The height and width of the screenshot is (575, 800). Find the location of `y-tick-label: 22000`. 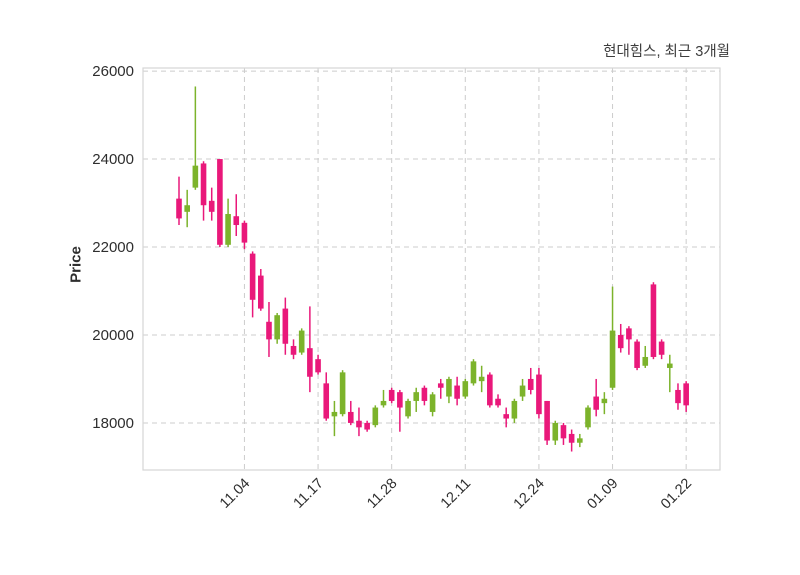

y-tick-label: 22000 is located at coordinates (113, 247).